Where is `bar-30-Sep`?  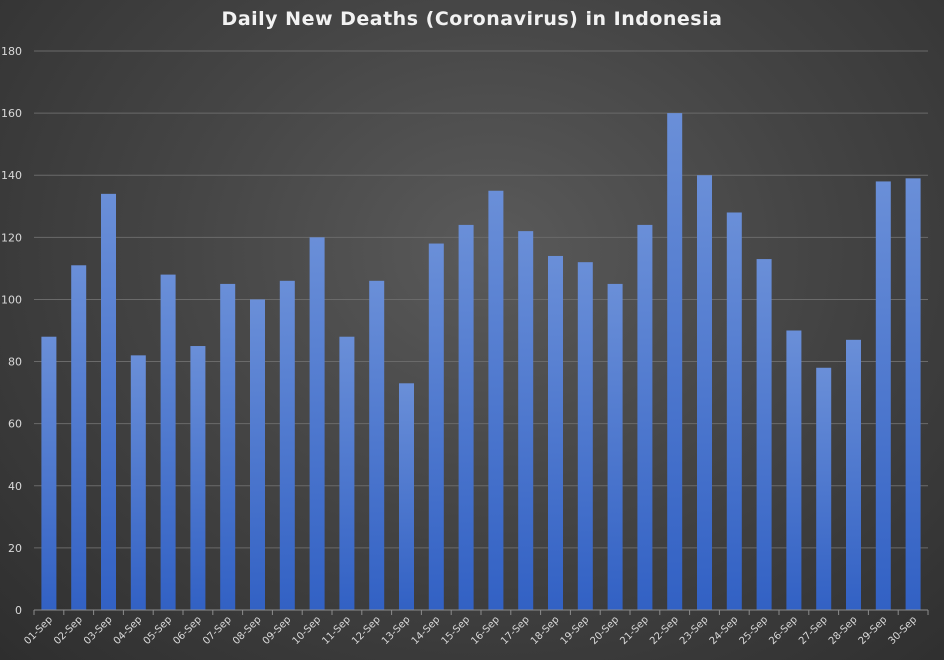 bar-30-Sep is located at coordinates (913, 394).